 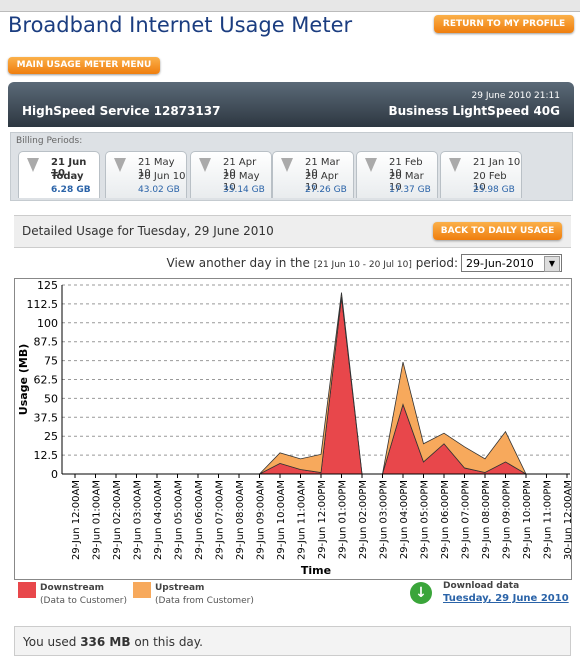 What do you see at coordinates (220, 520) in the screenshot?
I see `x-tick-label: 29-Jun 07:00AM` at bounding box center [220, 520].